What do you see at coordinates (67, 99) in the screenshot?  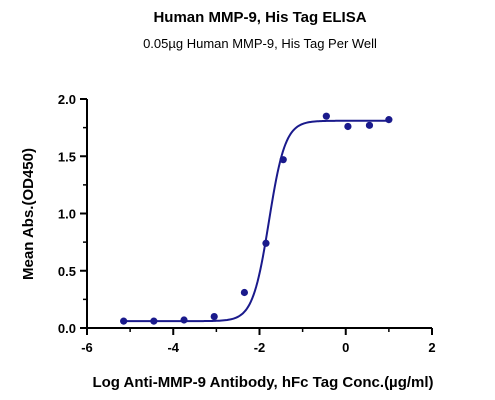 I see `y-tick-label: 2.0` at bounding box center [67, 99].